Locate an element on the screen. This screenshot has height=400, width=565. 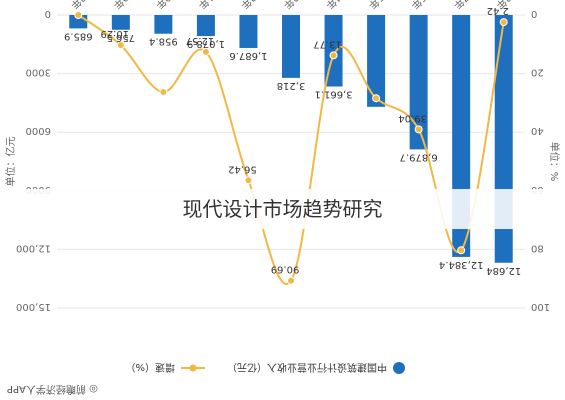
x-axis-tick: 2009年 is located at coordinates (128, 6).